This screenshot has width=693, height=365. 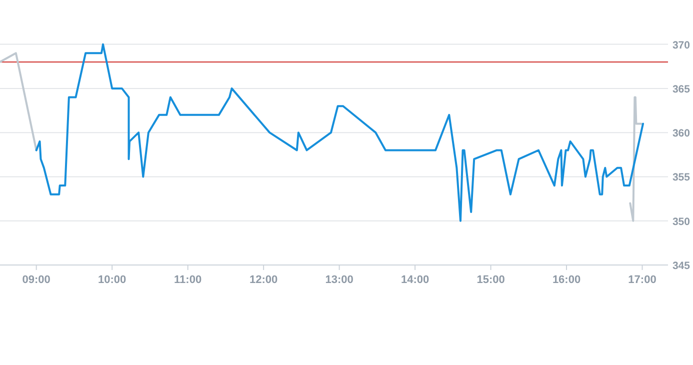 What do you see at coordinates (681, 178) in the screenshot?
I see `y-tick-label: 355` at bounding box center [681, 178].